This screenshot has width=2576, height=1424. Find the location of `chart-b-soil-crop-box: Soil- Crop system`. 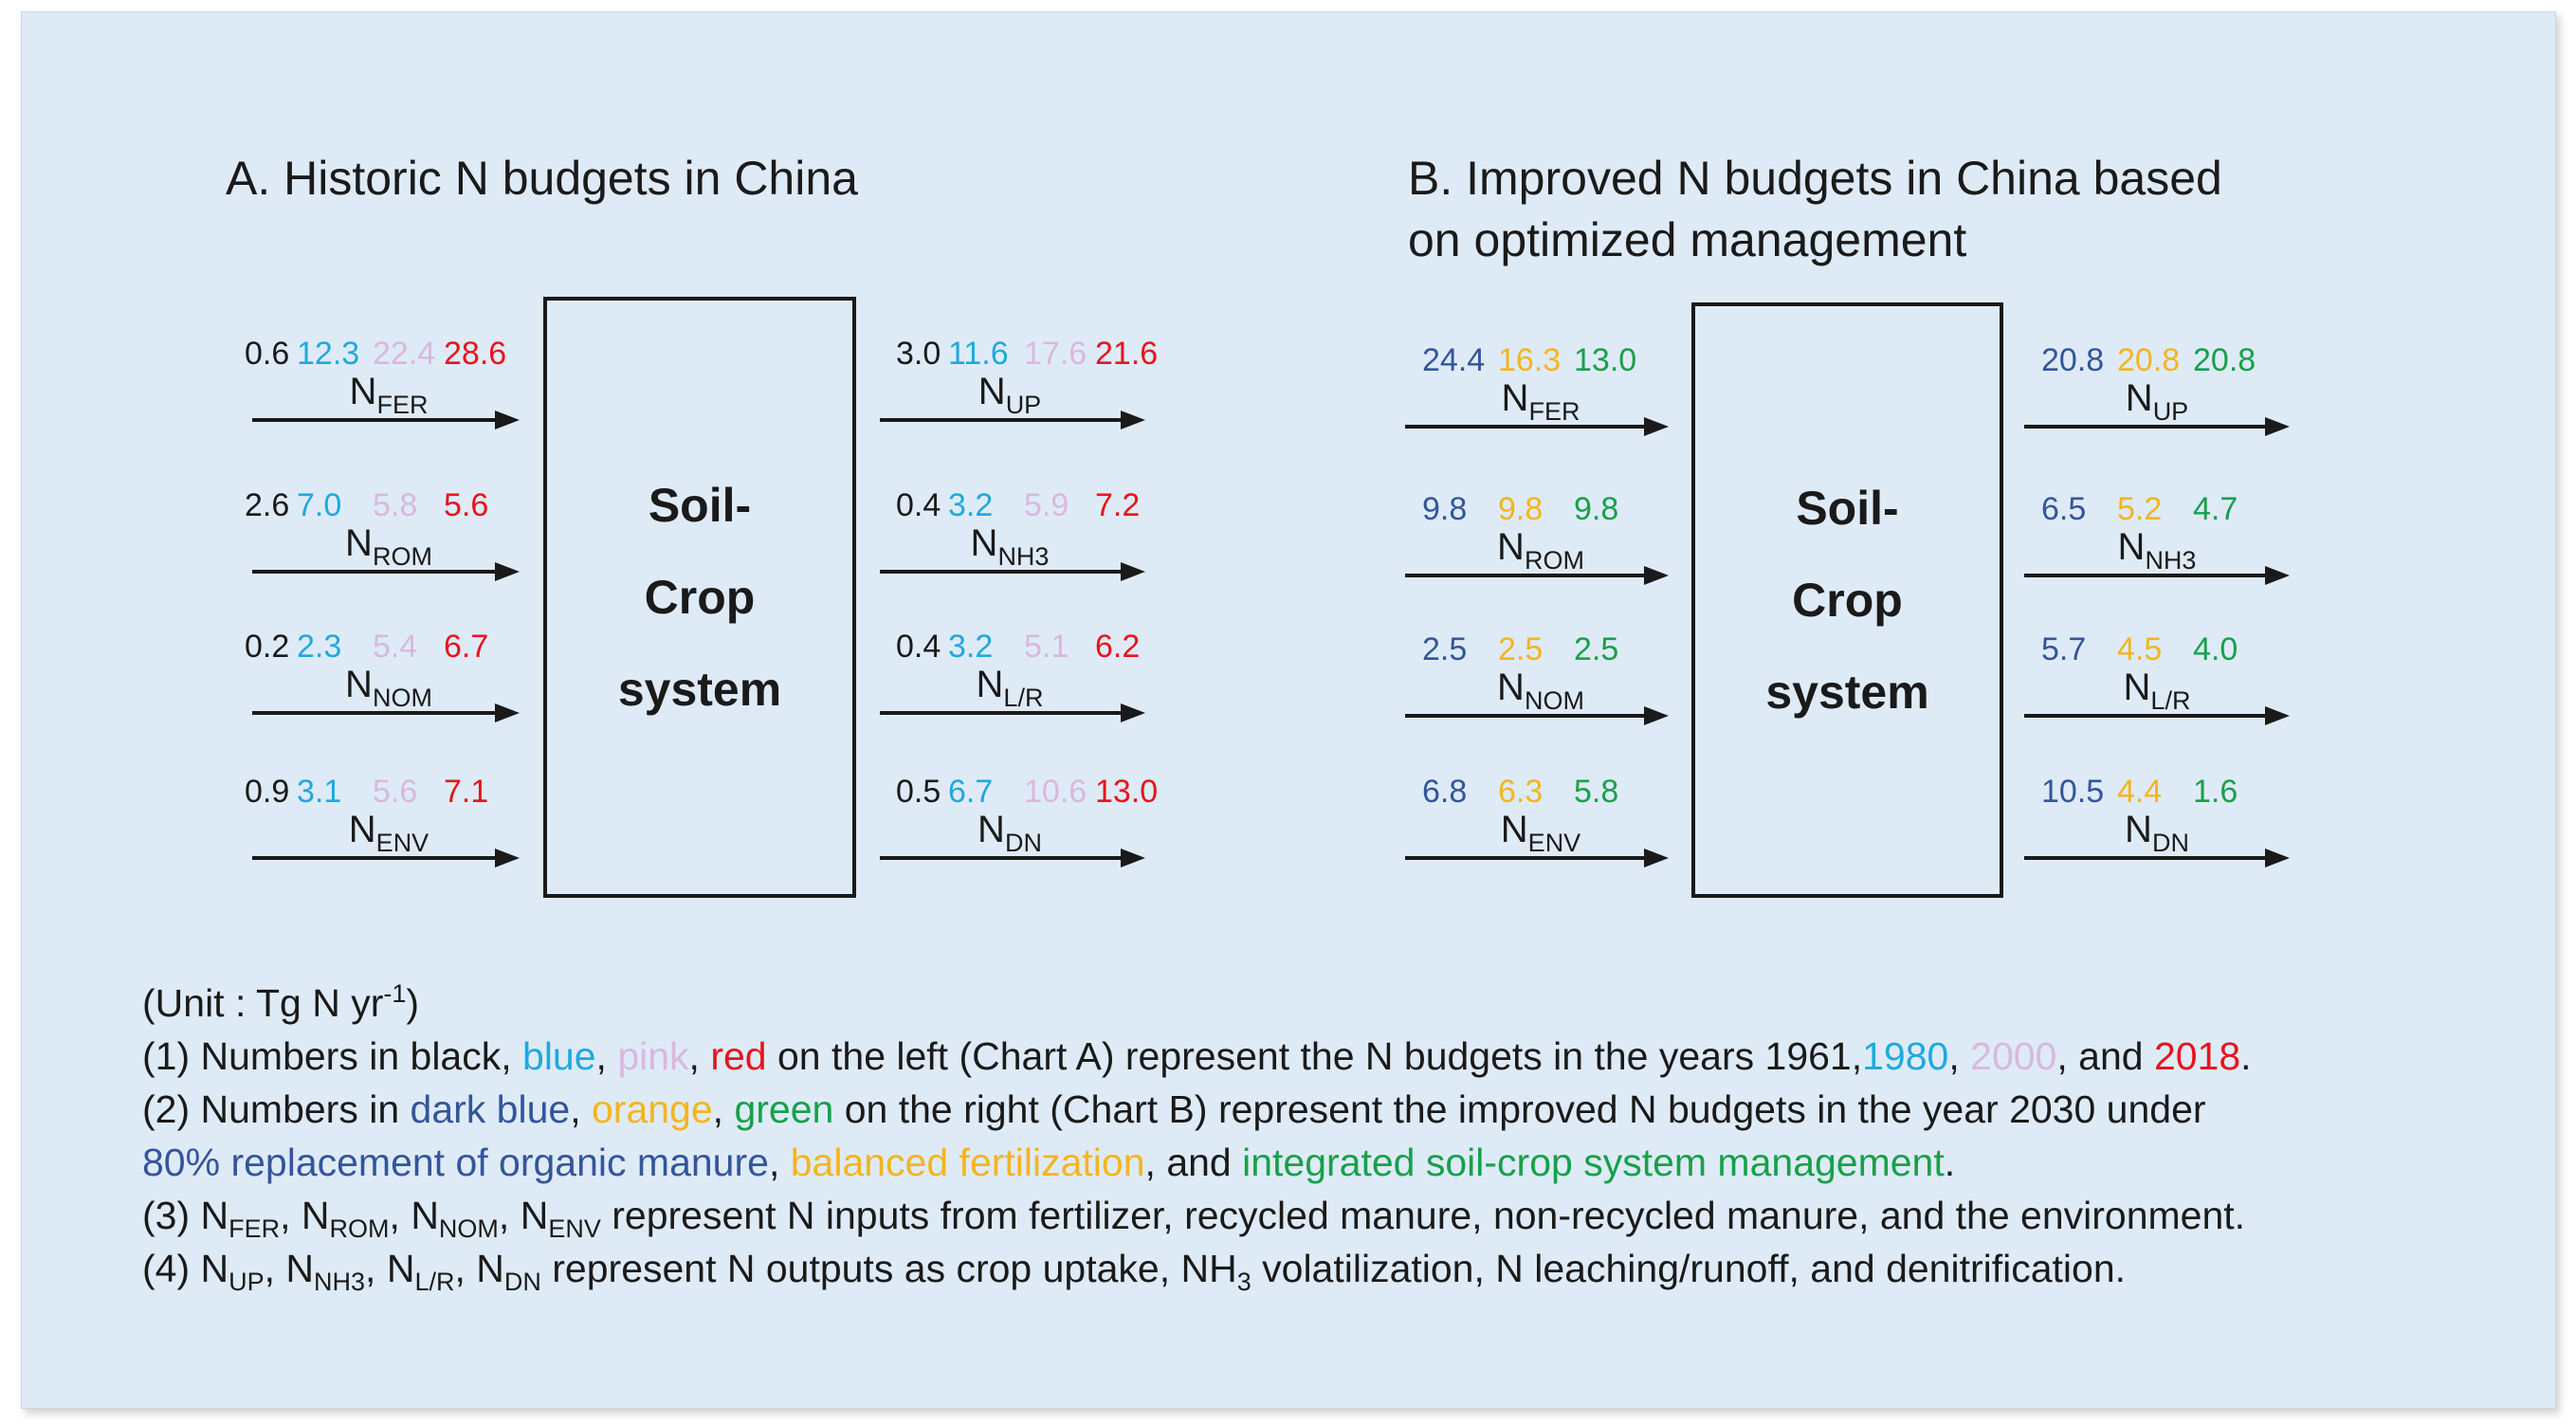

chart-b-soil-crop-box: Soil- Crop system is located at coordinates (1847, 600).